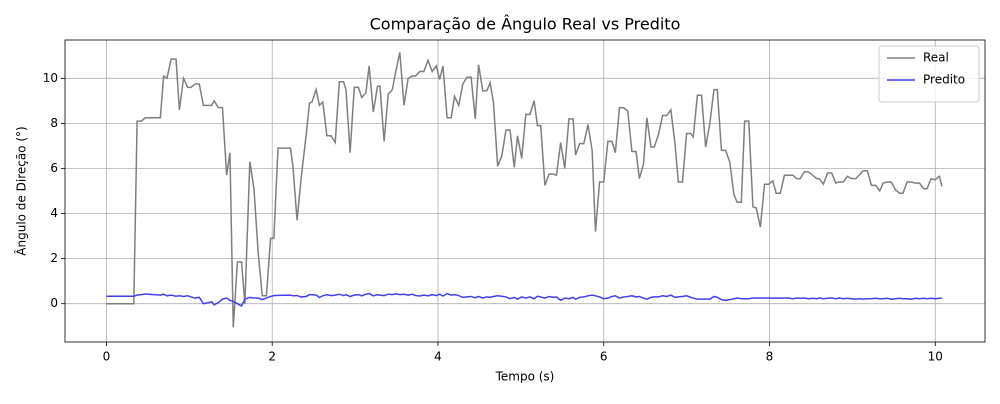 The image size is (1000, 404). I want to click on x-tick-label: 4, so click(438, 357).